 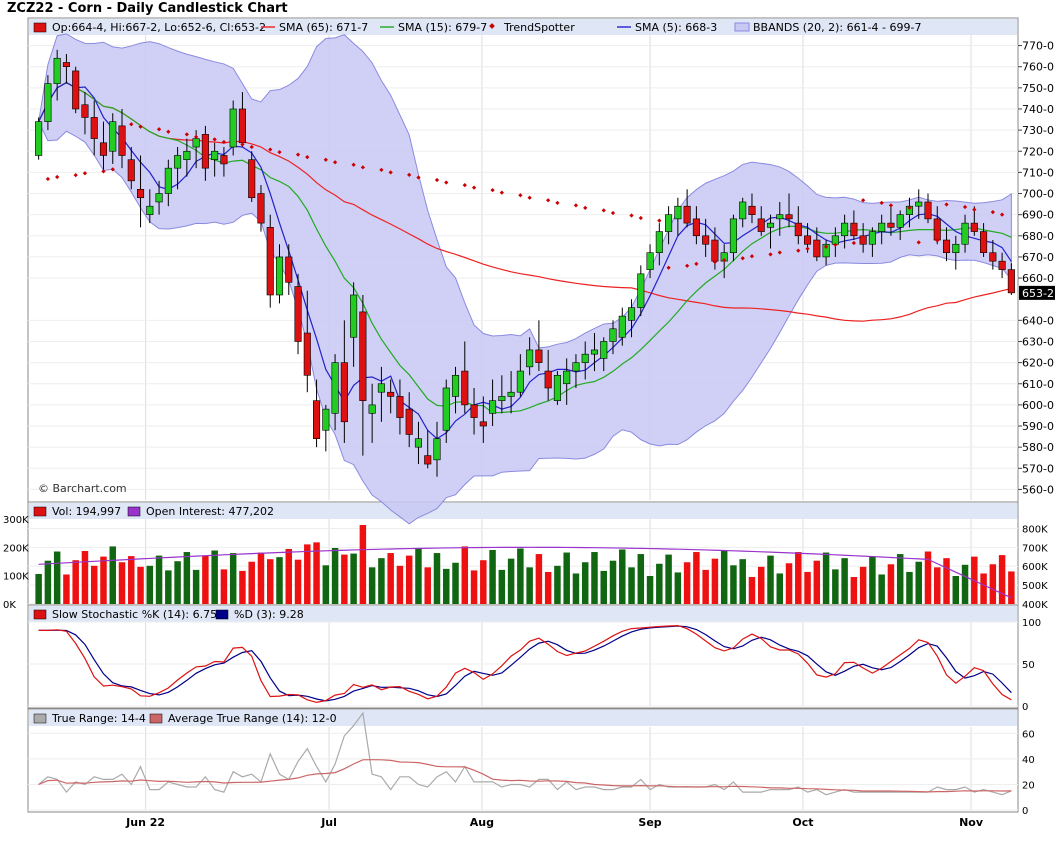 I want to click on price-y-tick-label: 620-0, so click(x=1038, y=363).